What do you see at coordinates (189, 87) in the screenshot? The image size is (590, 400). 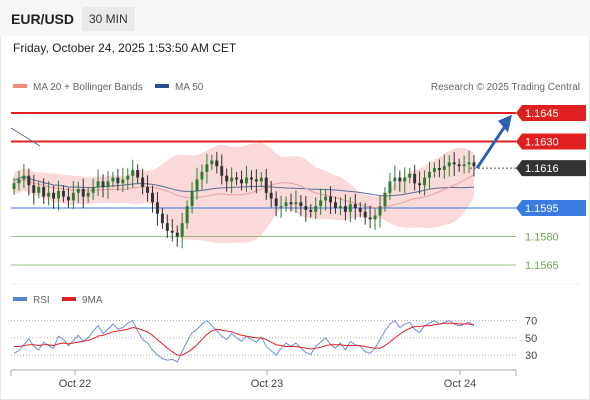 I see `ma50-legend-label: MA 50` at bounding box center [189, 87].